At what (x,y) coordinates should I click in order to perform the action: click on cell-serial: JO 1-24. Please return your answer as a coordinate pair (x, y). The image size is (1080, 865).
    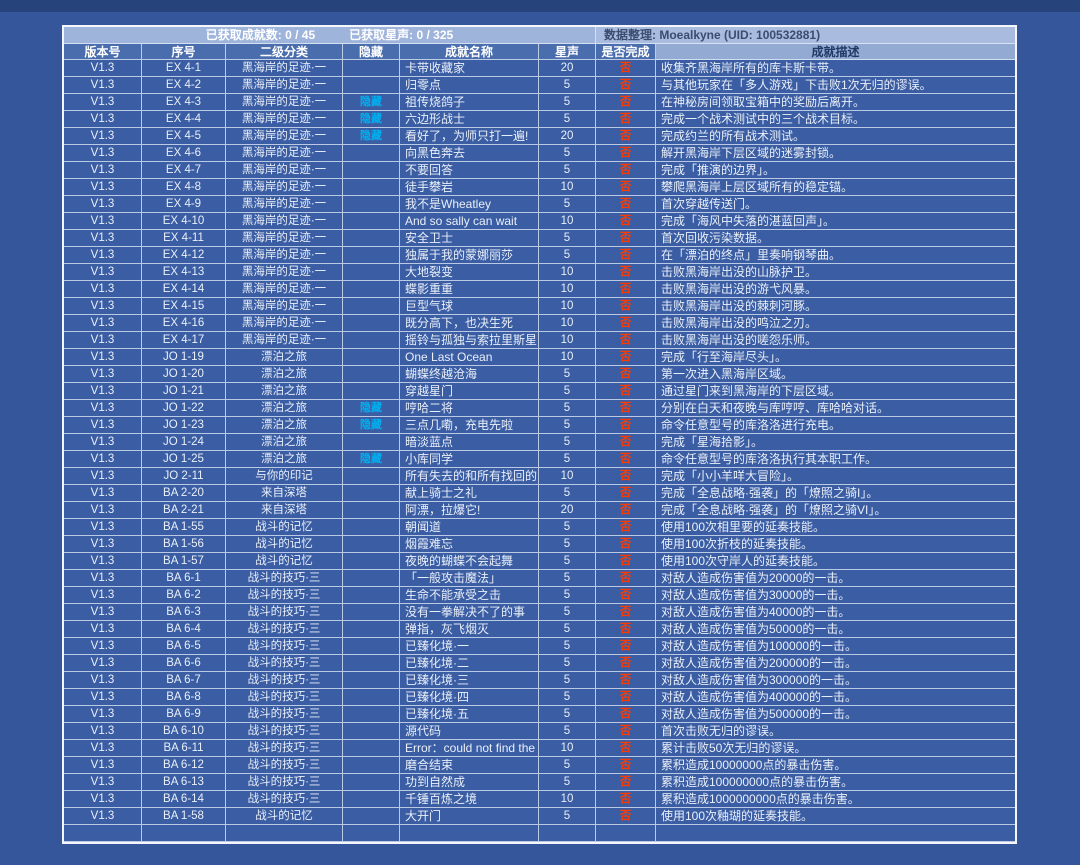
    Looking at the image, I should click on (184, 442).